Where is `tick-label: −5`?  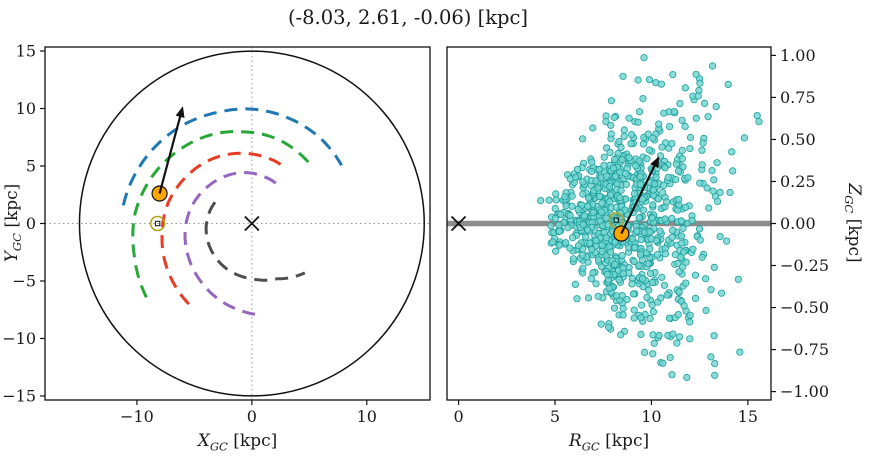
tick-label: −5 is located at coordinates (24, 280).